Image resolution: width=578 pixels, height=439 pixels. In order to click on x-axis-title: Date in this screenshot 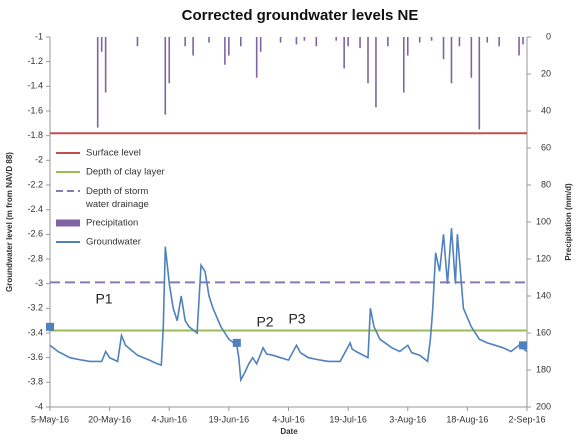, I will do `click(289, 431)`.